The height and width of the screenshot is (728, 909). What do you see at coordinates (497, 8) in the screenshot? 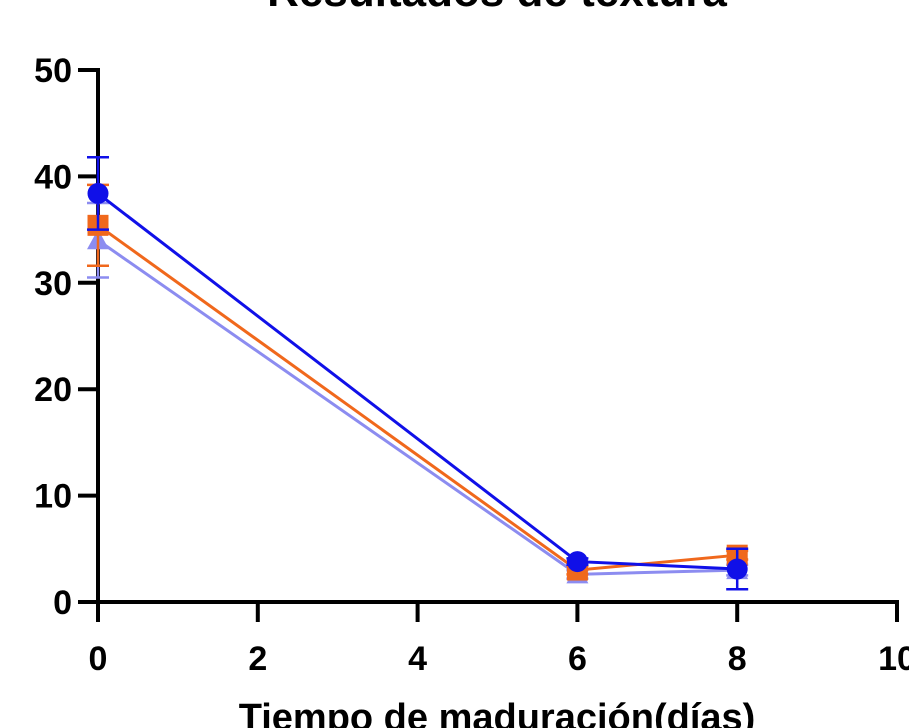
I see `chart-title: Resultados de textura` at bounding box center [497, 8].